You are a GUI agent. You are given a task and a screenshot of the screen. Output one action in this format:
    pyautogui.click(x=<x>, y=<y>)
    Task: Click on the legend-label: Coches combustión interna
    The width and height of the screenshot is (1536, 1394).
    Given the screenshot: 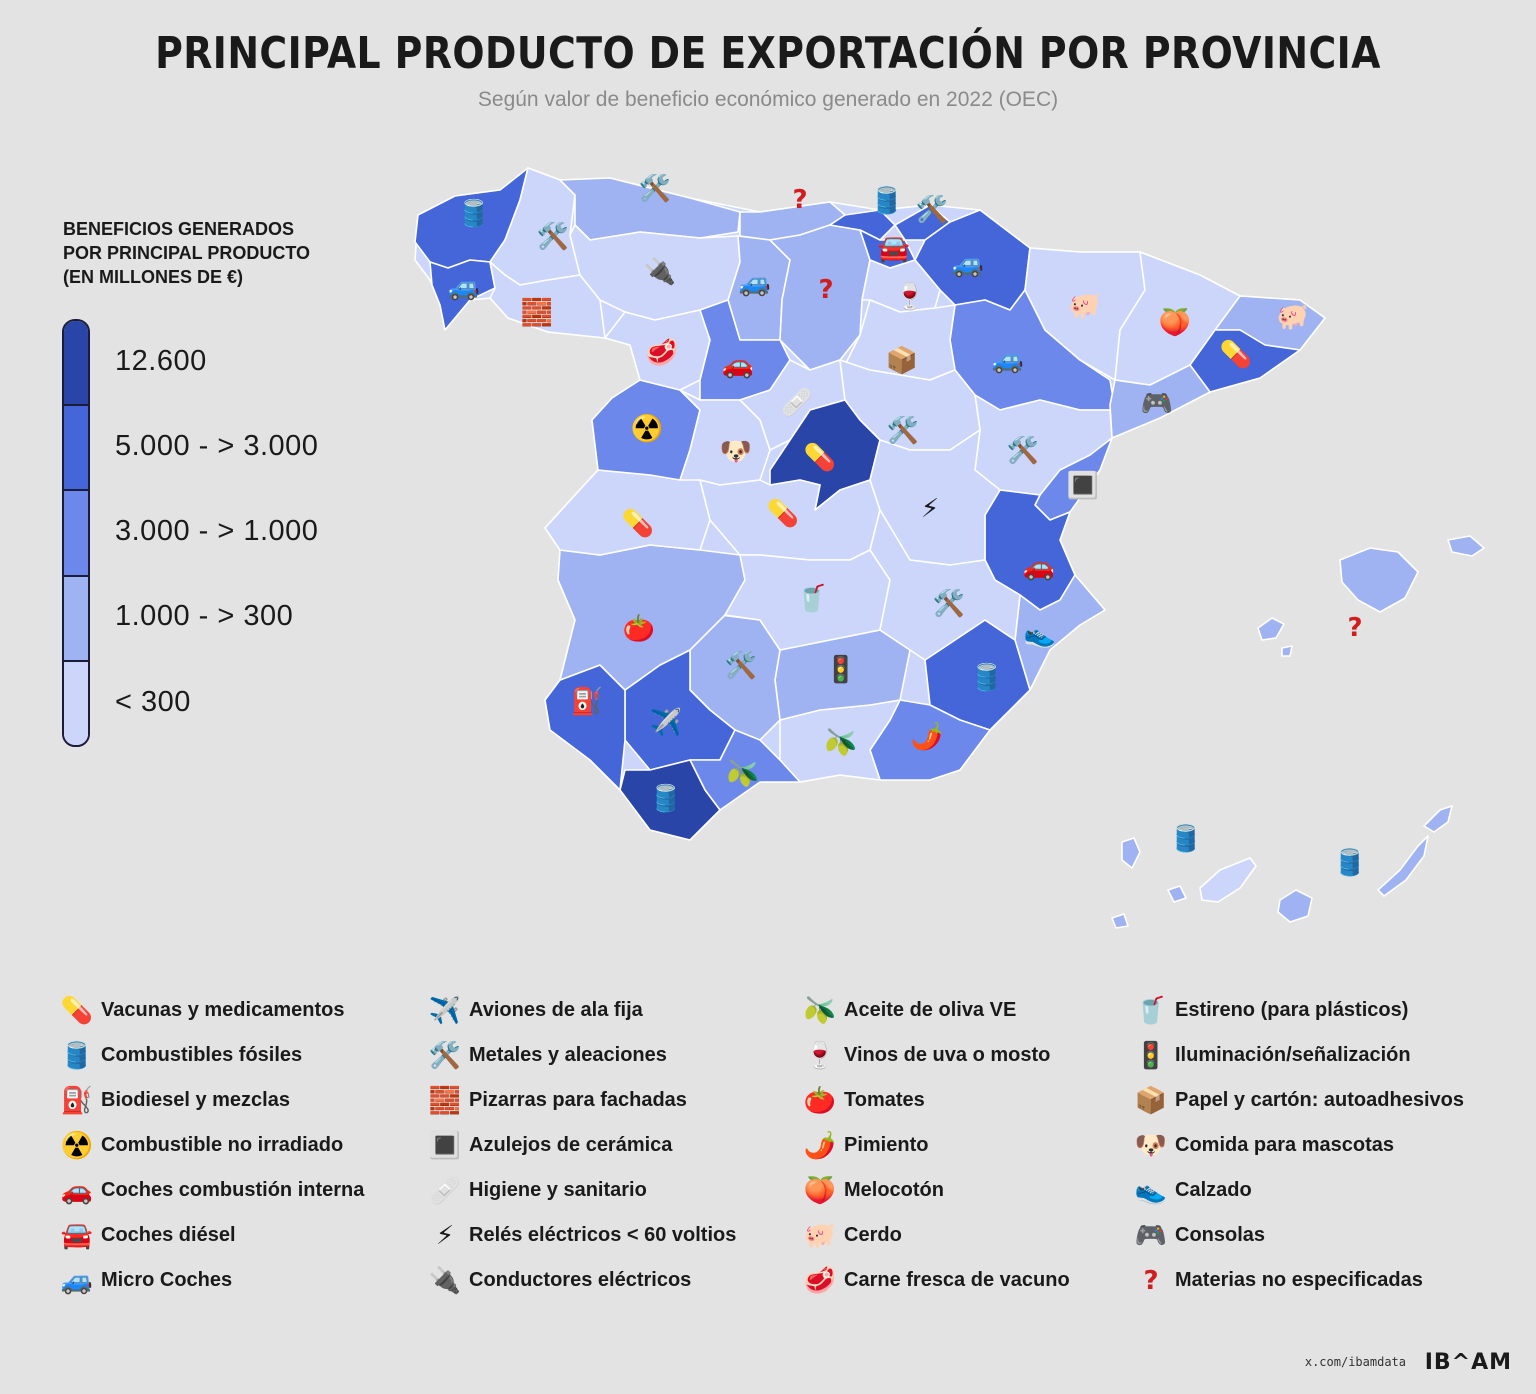 What is the action you would take?
    pyautogui.click(x=233, y=1190)
    